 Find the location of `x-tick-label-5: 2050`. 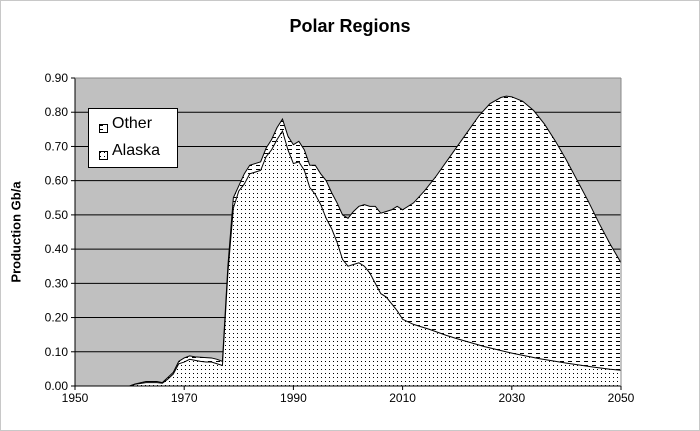

x-tick-label-5: 2050 is located at coordinates (621, 398).